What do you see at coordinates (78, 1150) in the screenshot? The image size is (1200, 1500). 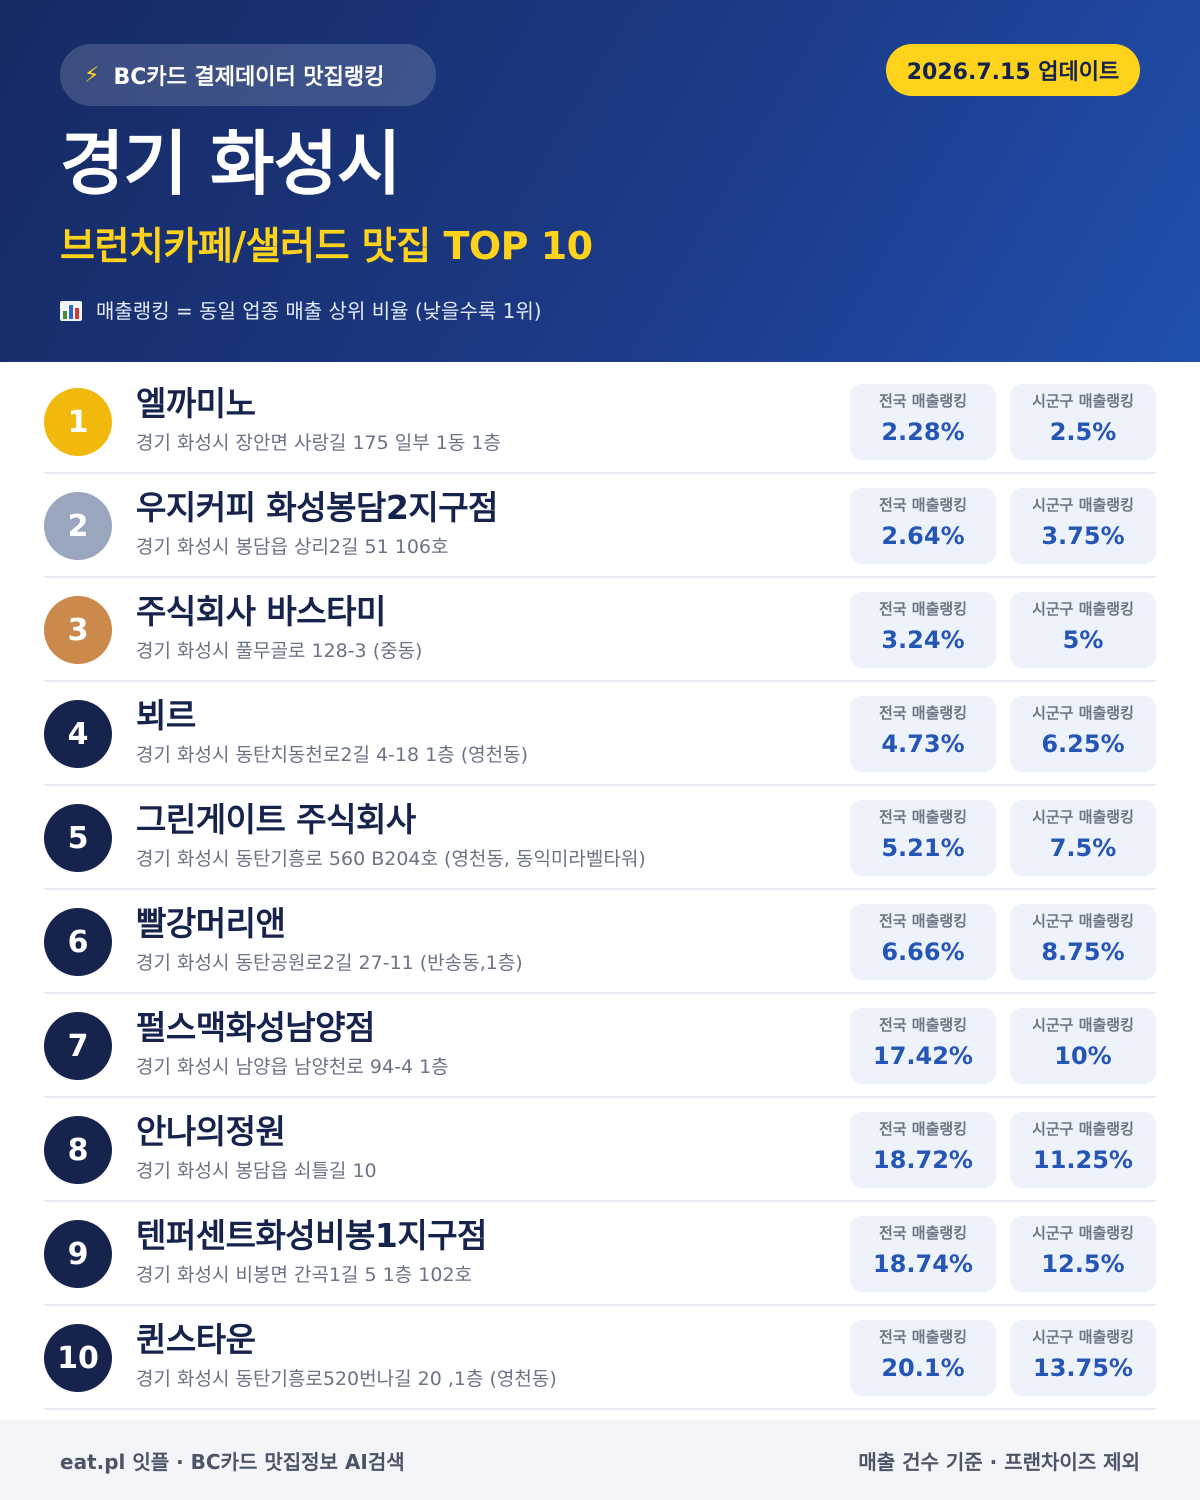 I see `rank-badge: 8` at bounding box center [78, 1150].